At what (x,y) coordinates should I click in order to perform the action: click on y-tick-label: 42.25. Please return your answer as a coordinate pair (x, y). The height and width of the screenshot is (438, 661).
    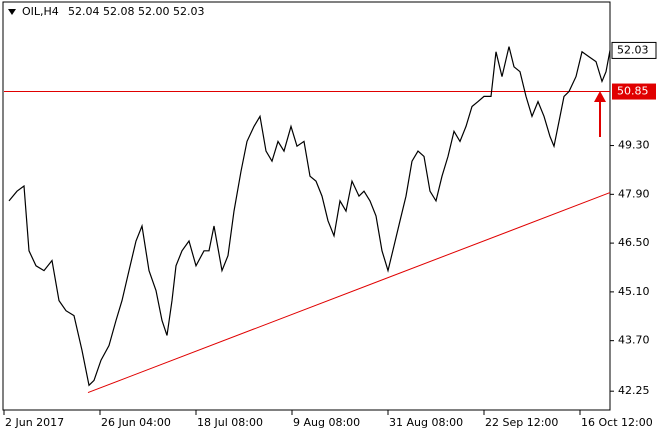
    Looking at the image, I should click on (634, 390).